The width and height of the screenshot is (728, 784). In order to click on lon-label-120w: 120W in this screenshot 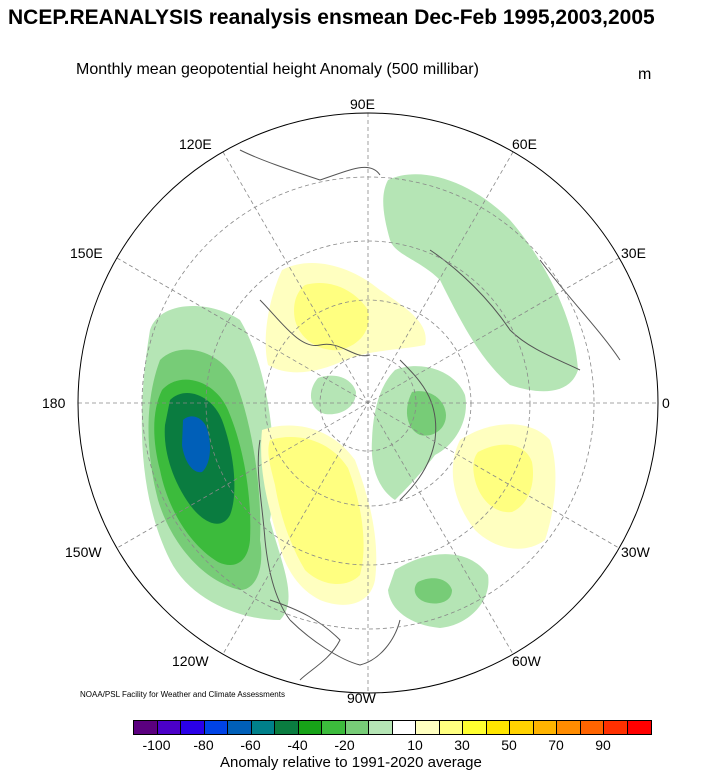, I will do `click(190, 661)`.